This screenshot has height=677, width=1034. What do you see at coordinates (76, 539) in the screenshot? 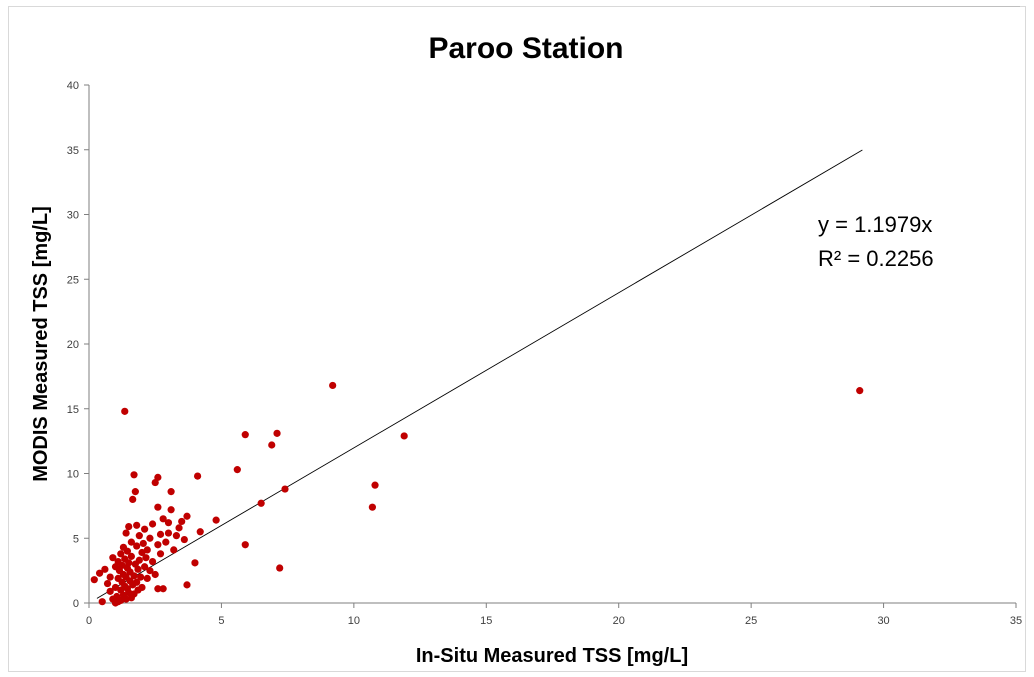
I see `y-tick-label: 5` at bounding box center [76, 539].